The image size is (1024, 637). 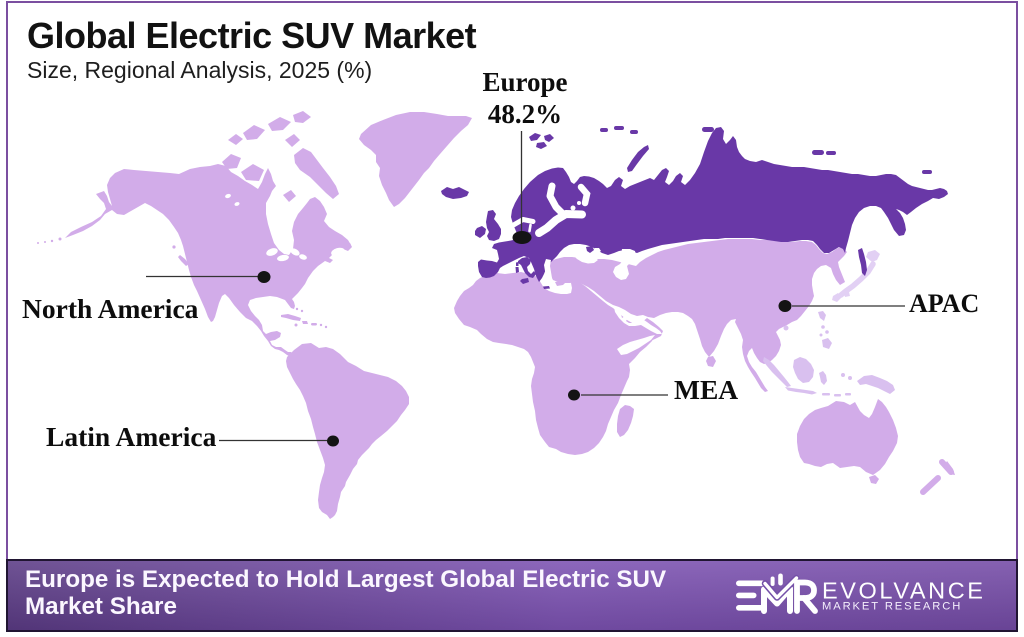 What do you see at coordinates (892, 607) in the screenshot?
I see `svg-text: MARKET RESEARCH` at bounding box center [892, 607].